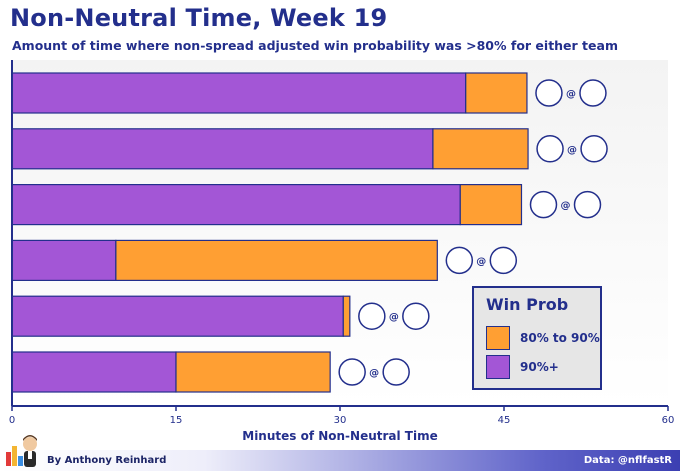 This screenshot has width=680, height=471. I want to click on x-tick-label-45: 45, so click(504, 420).